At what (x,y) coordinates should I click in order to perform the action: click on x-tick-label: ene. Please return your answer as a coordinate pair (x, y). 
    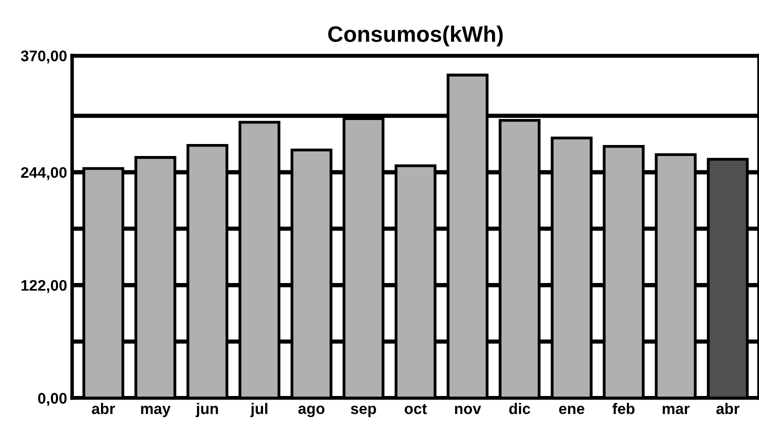
    Looking at the image, I should click on (571, 410).